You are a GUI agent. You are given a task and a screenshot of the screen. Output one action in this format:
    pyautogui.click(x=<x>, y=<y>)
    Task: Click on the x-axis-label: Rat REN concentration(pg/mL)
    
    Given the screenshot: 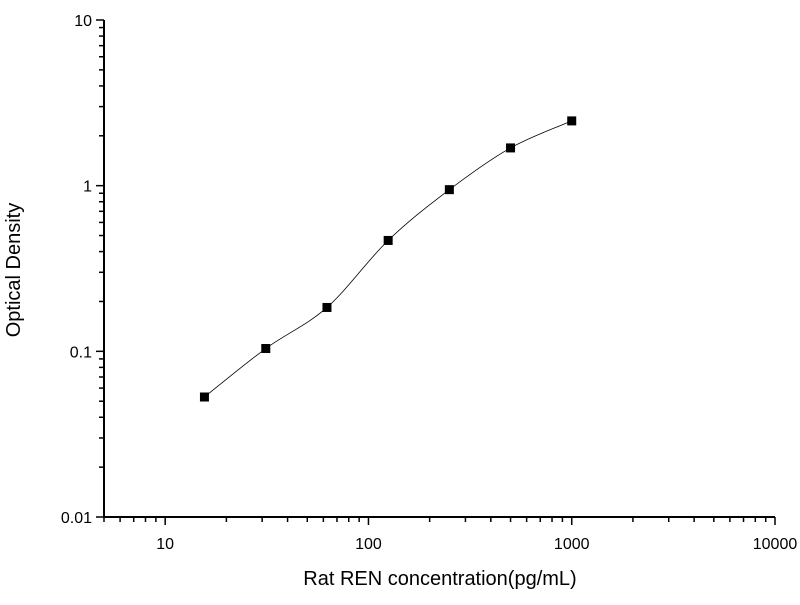 What is the action you would take?
    pyautogui.click(x=439, y=579)
    